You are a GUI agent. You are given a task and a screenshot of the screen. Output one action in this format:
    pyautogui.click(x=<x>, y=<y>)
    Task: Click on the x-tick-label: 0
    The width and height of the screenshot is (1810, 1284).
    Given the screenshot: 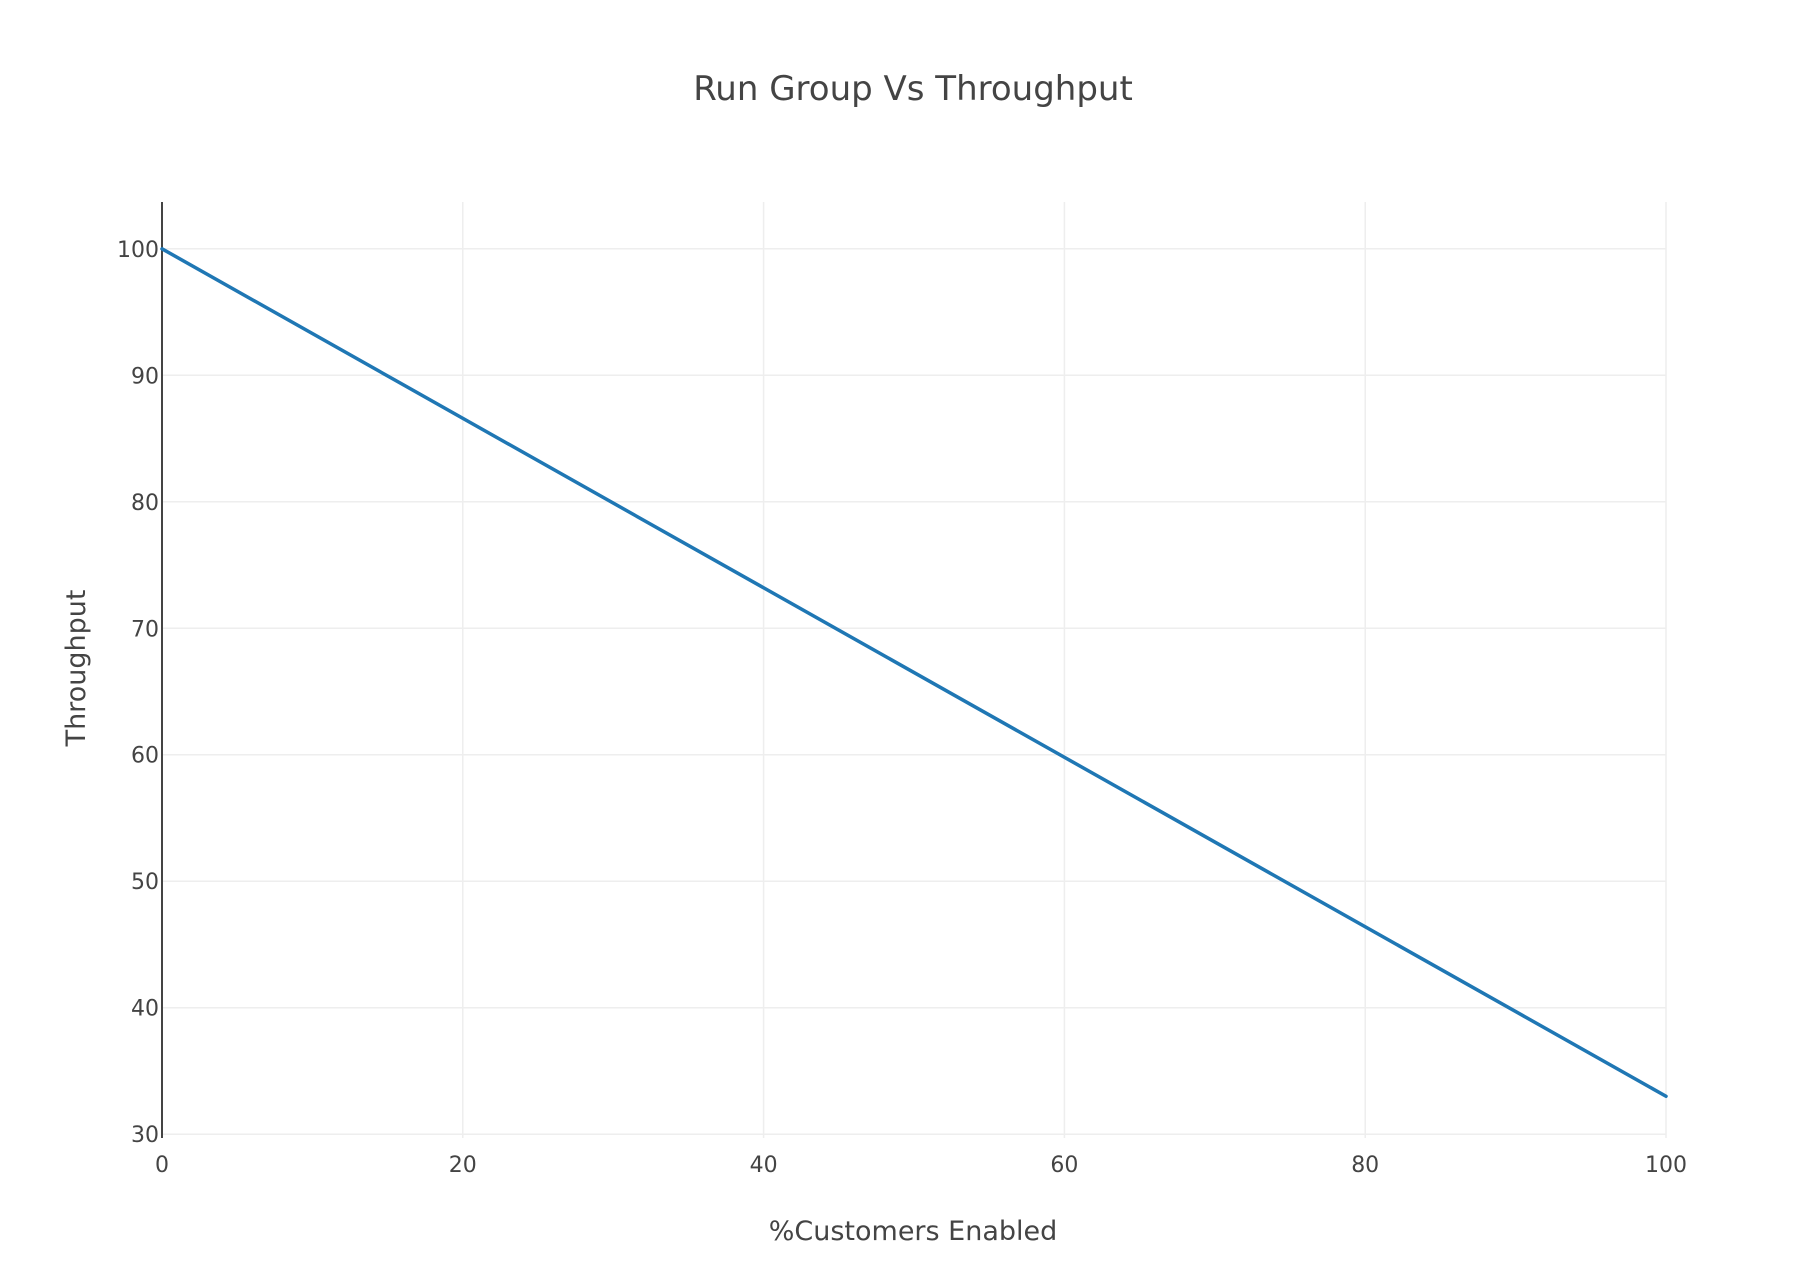 What is the action you would take?
    pyautogui.click(x=162, y=1165)
    